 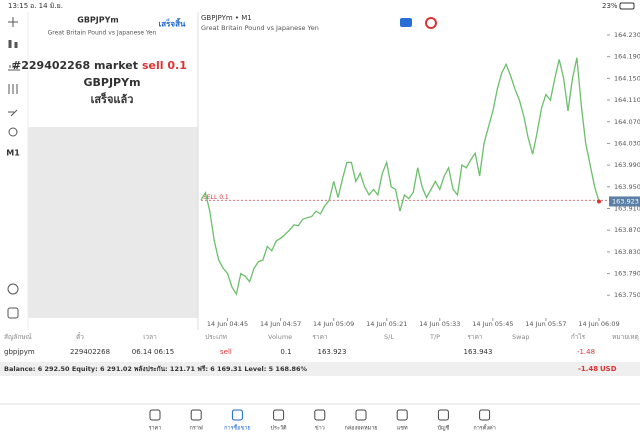 I want to click on done-button: เสร็จสิ้น, so click(x=172, y=23).